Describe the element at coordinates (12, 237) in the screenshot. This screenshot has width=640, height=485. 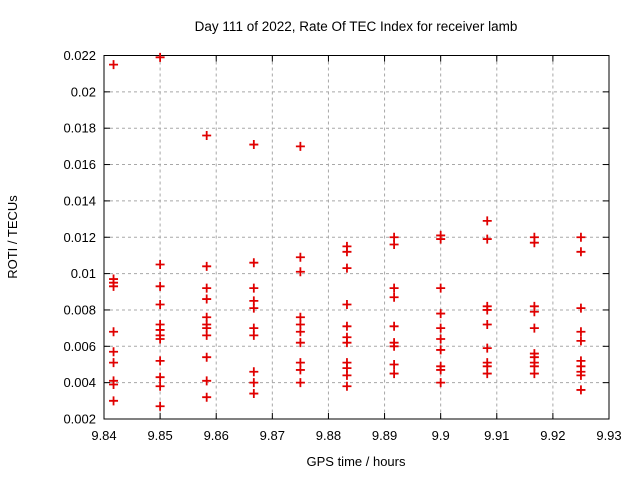
I see `y-axis-label: ROTI / TECUs` at that location.